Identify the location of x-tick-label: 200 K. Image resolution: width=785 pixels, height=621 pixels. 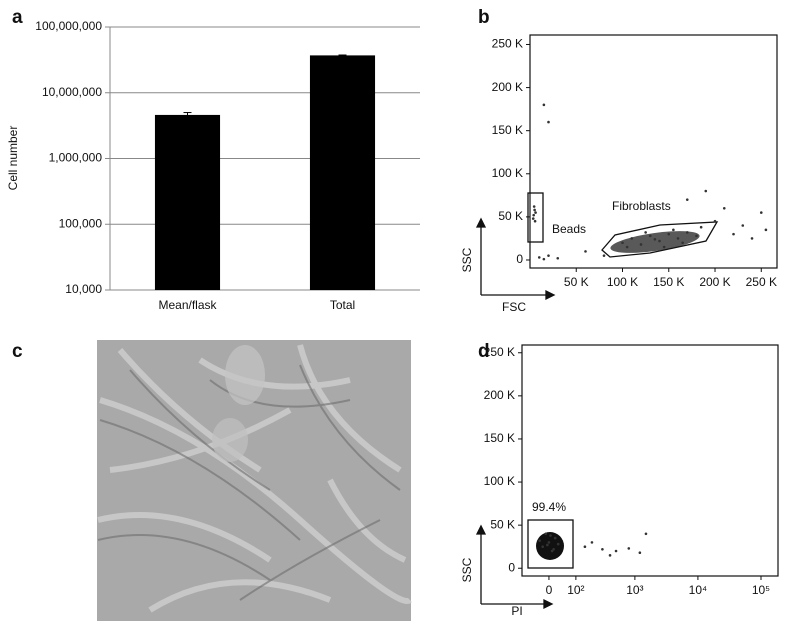
(714, 282).